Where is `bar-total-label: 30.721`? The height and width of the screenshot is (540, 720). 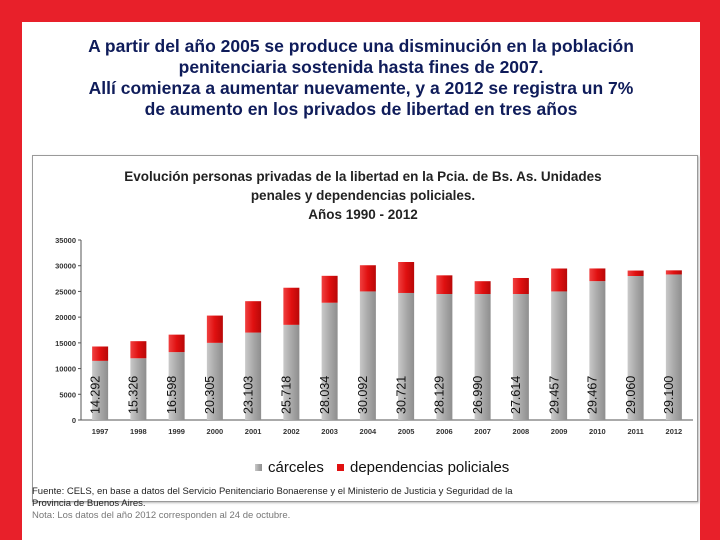
bar-total-label: 30.721 is located at coordinates (401, 395).